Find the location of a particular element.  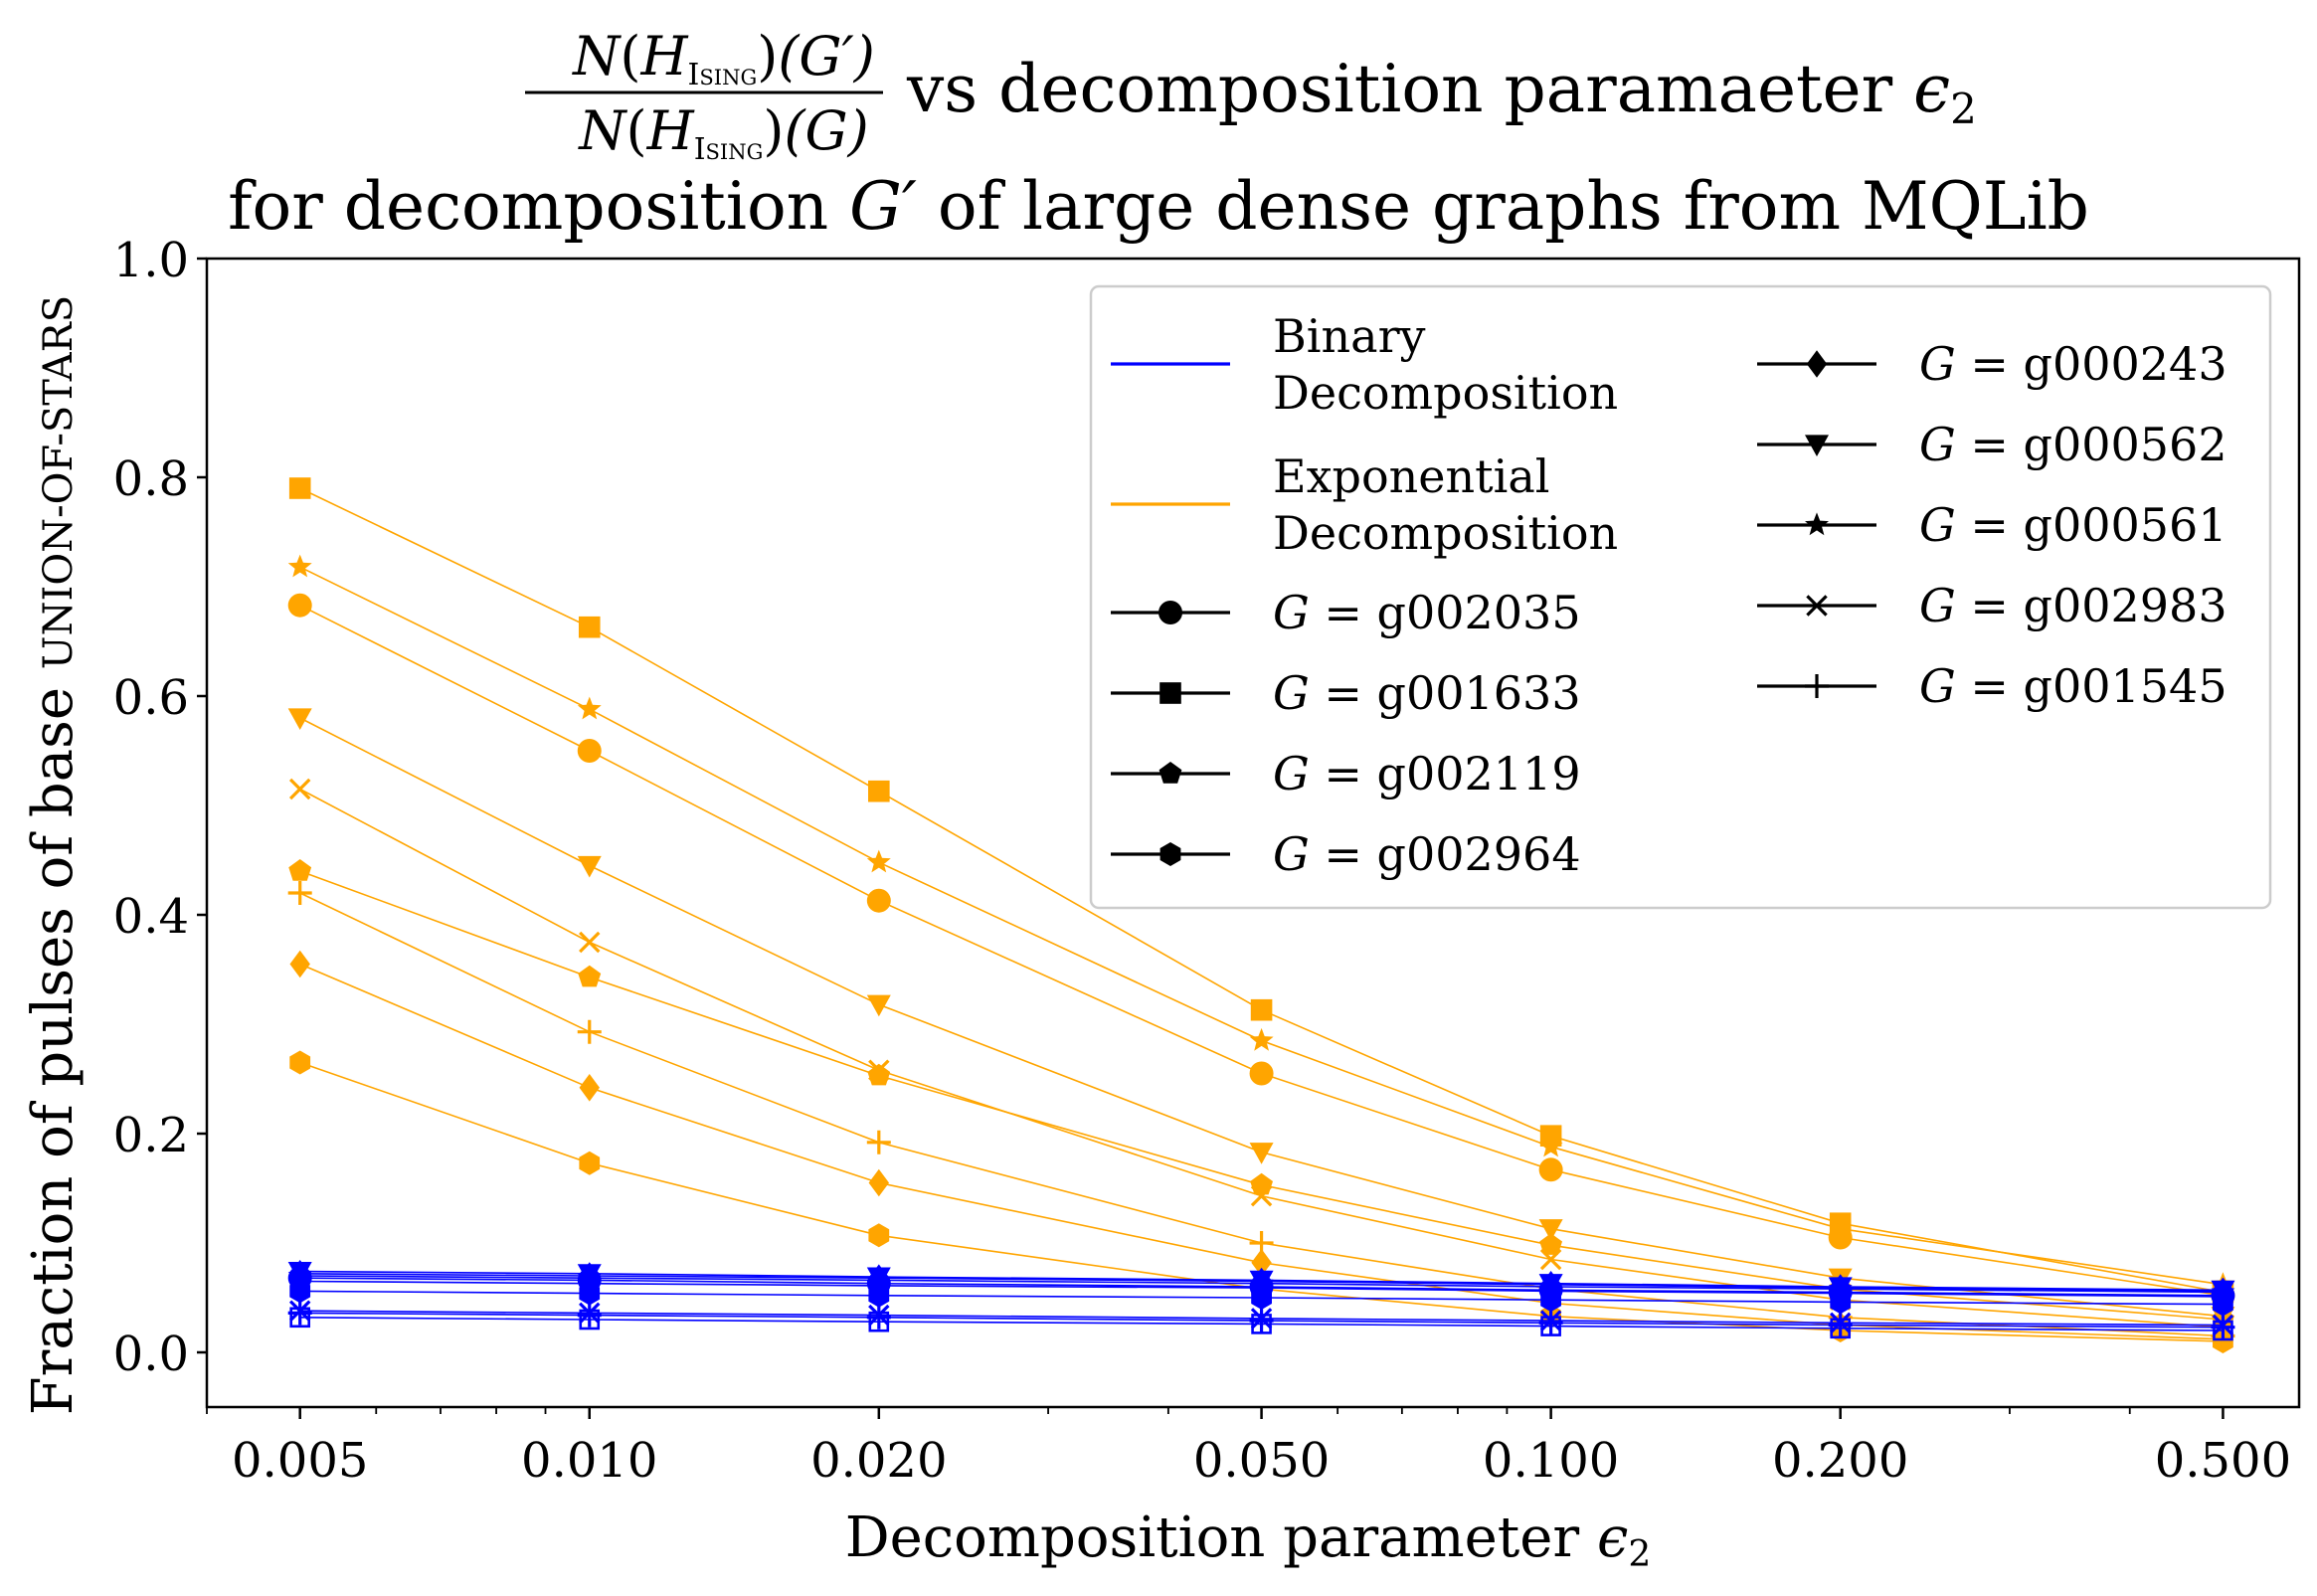

legend-label-exponential-line2: Decomposition is located at coordinates (1446, 533).